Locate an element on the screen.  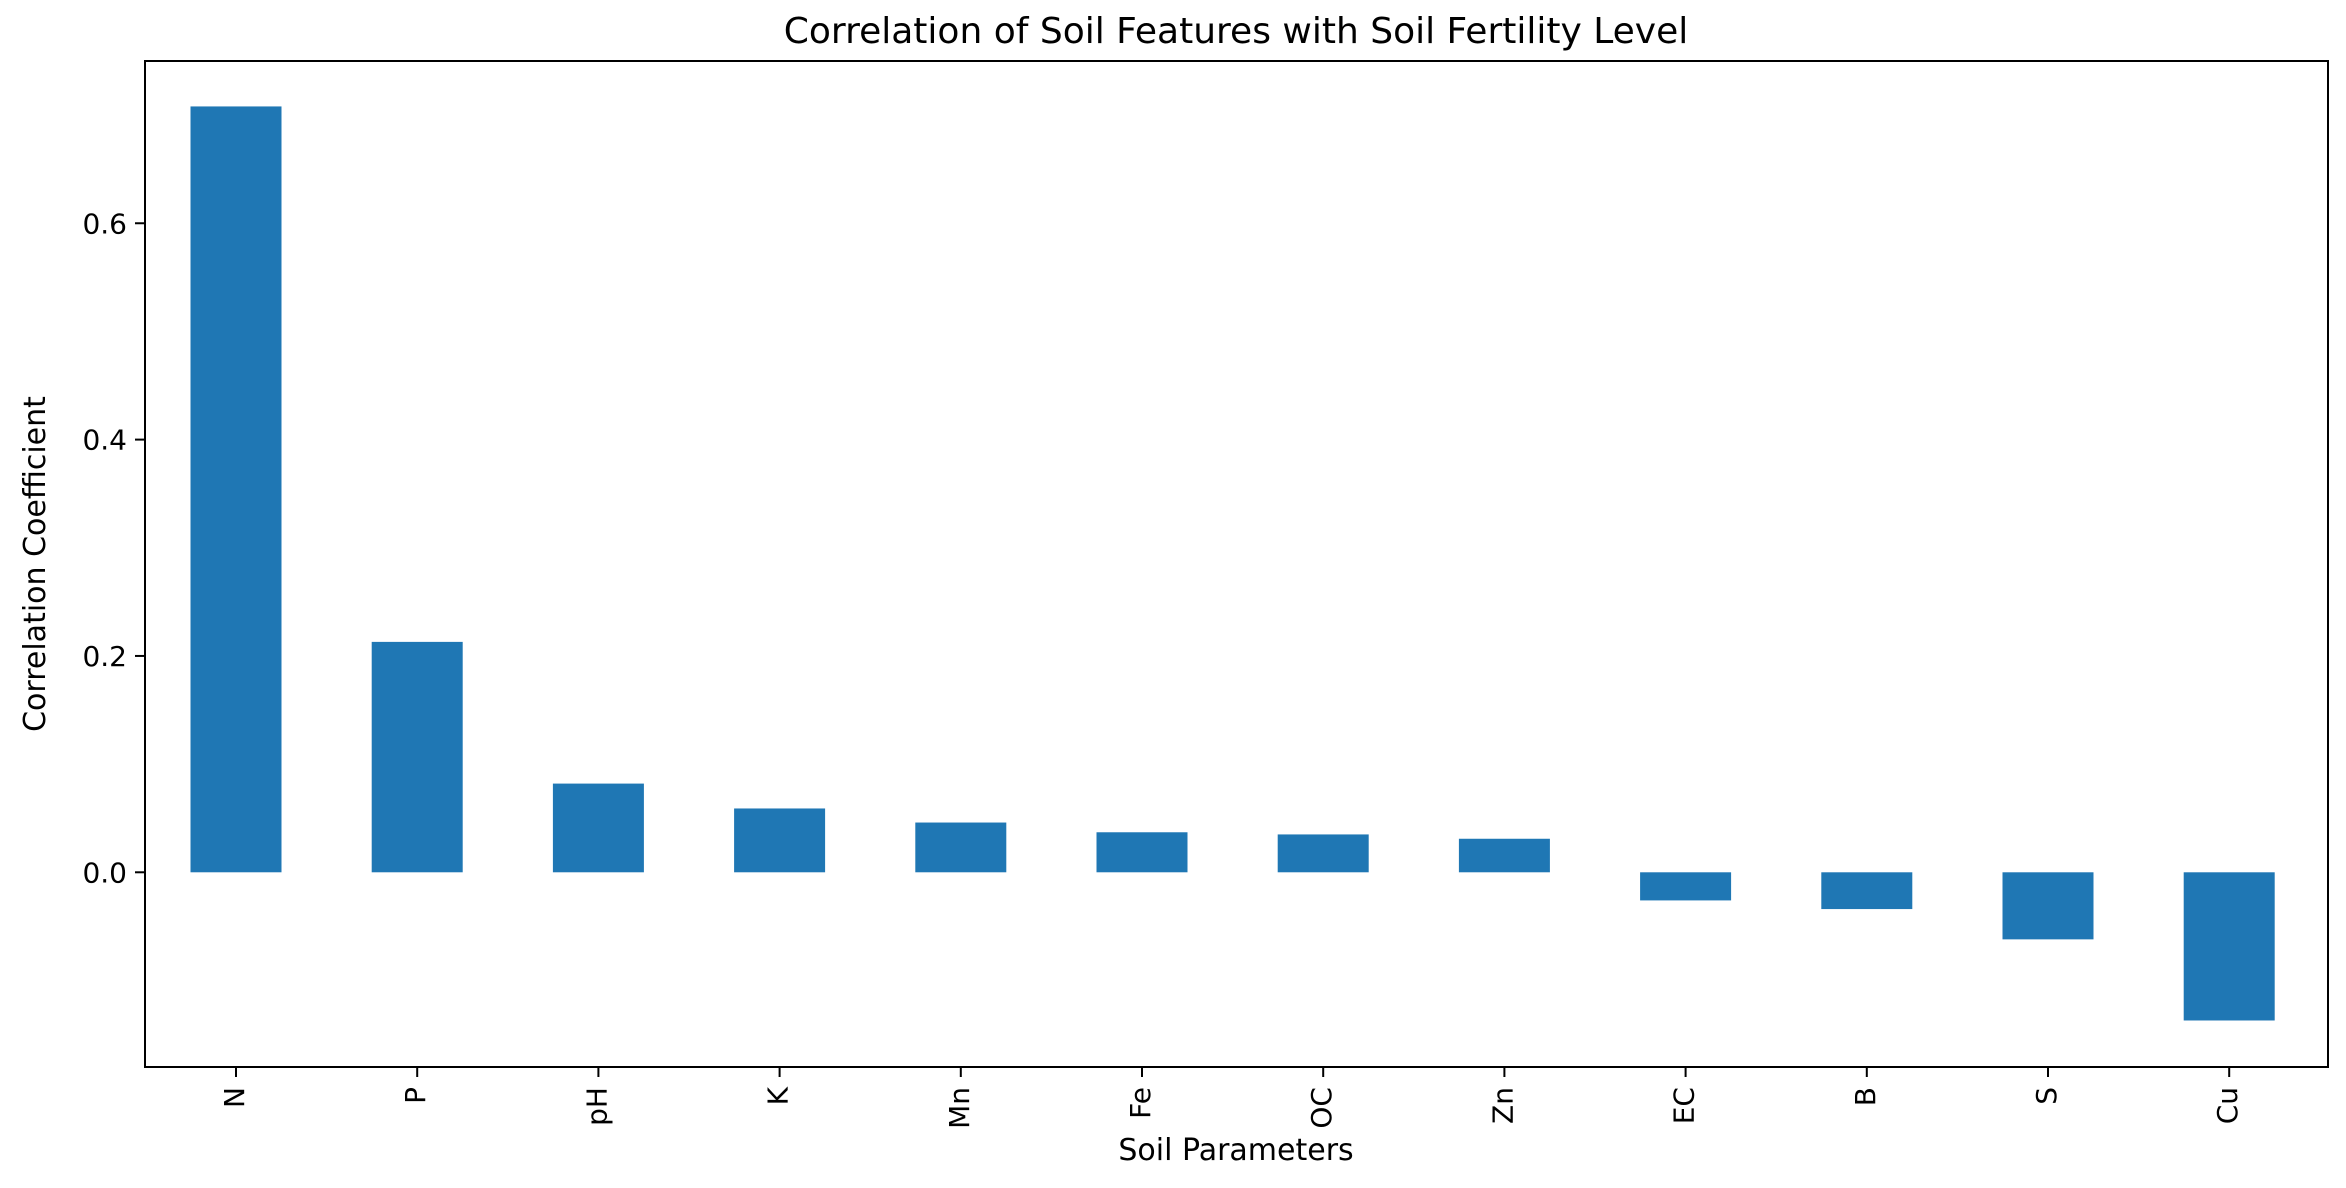
x-axis-label: Soil Parameters is located at coordinates (1235, 1150).